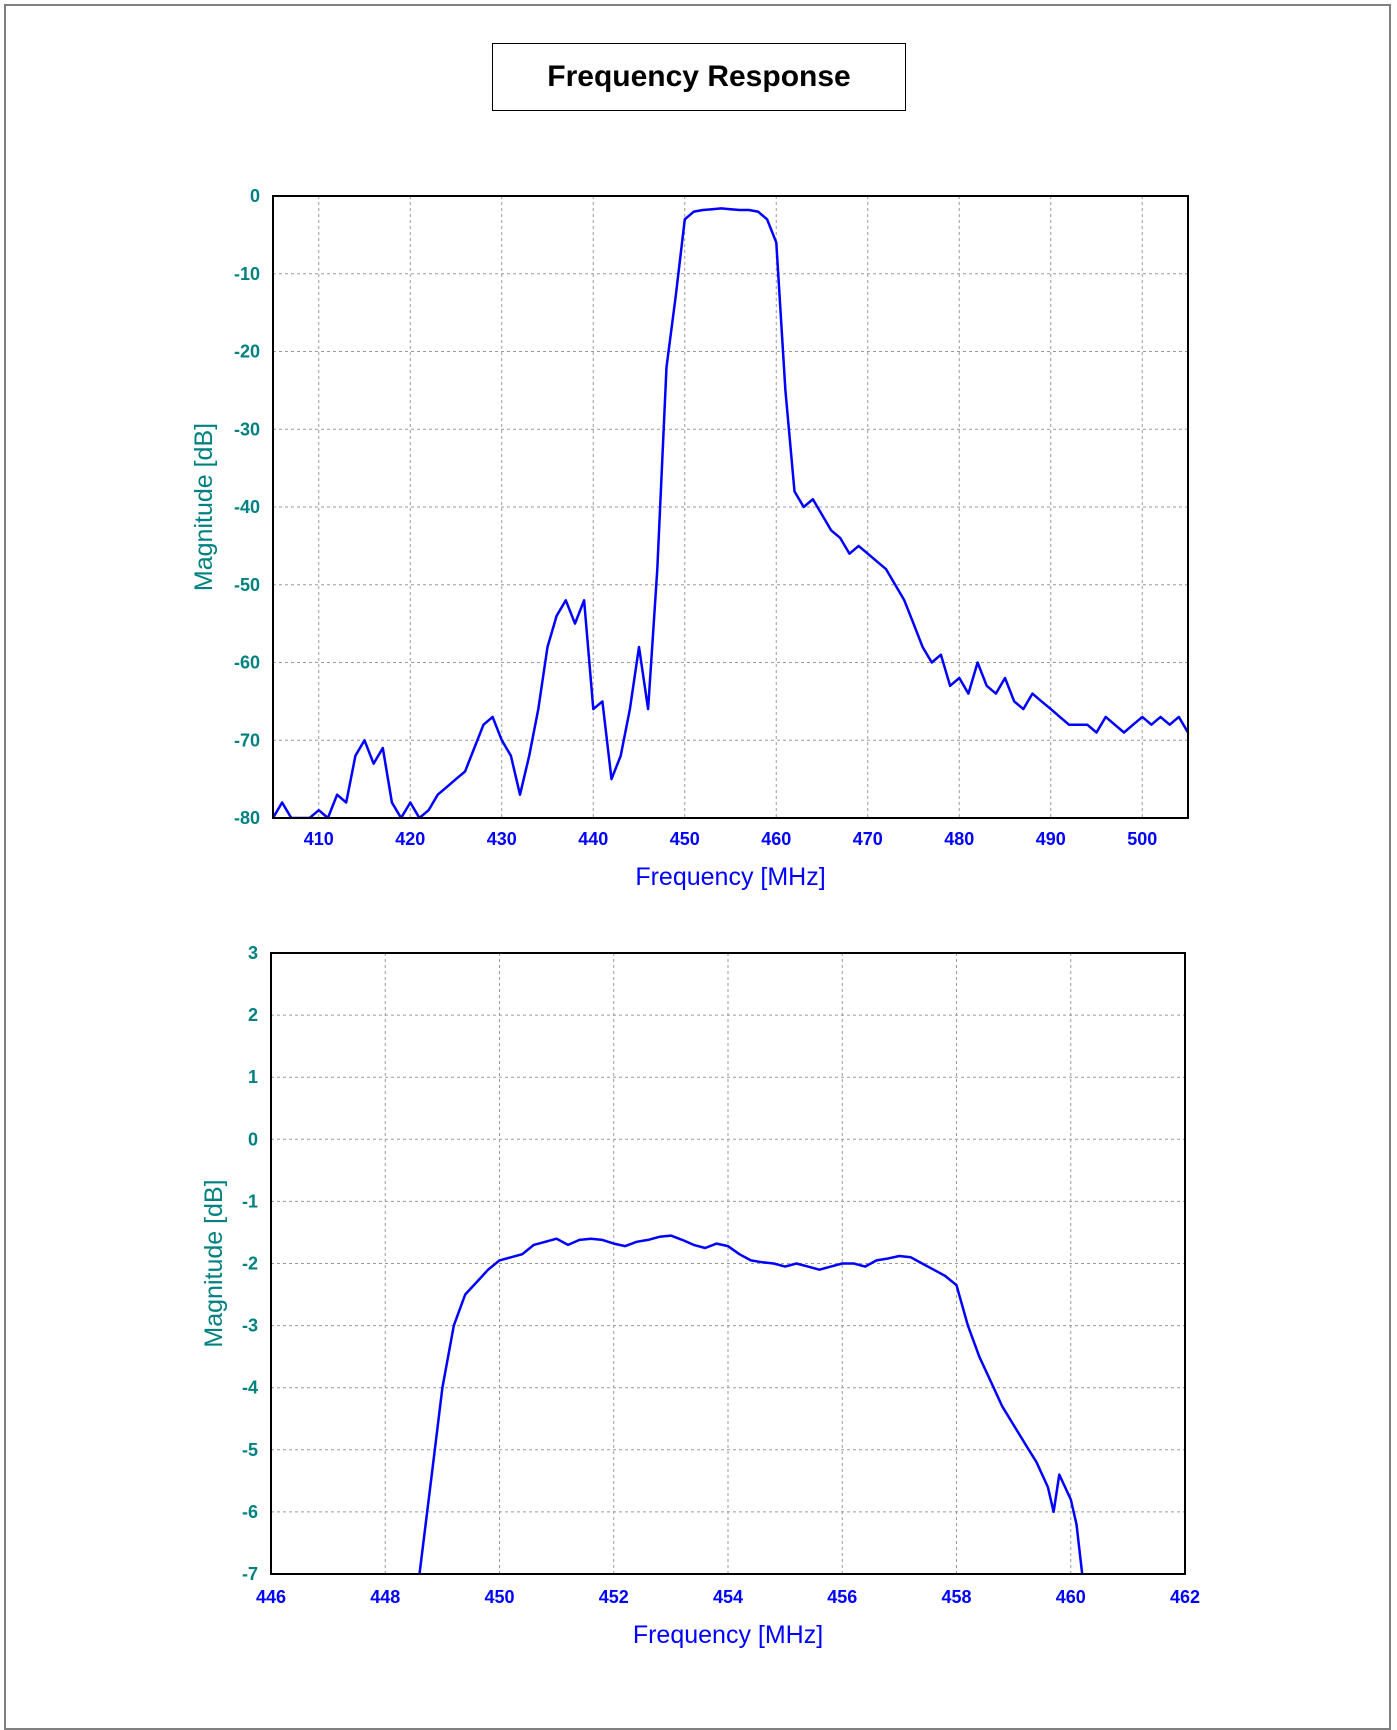 The height and width of the screenshot is (1730, 1397). Describe the element at coordinates (247, 663) in the screenshot. I see `y-tick-label: -60` at that location.